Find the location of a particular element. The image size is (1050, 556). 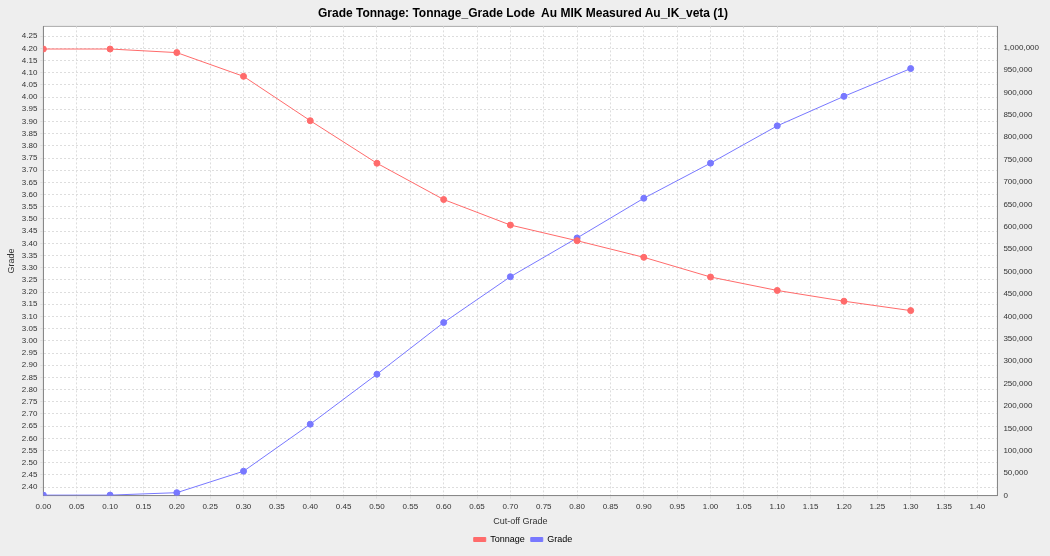

y-tick-label: 3.10 is located at coordinates (29, 316).